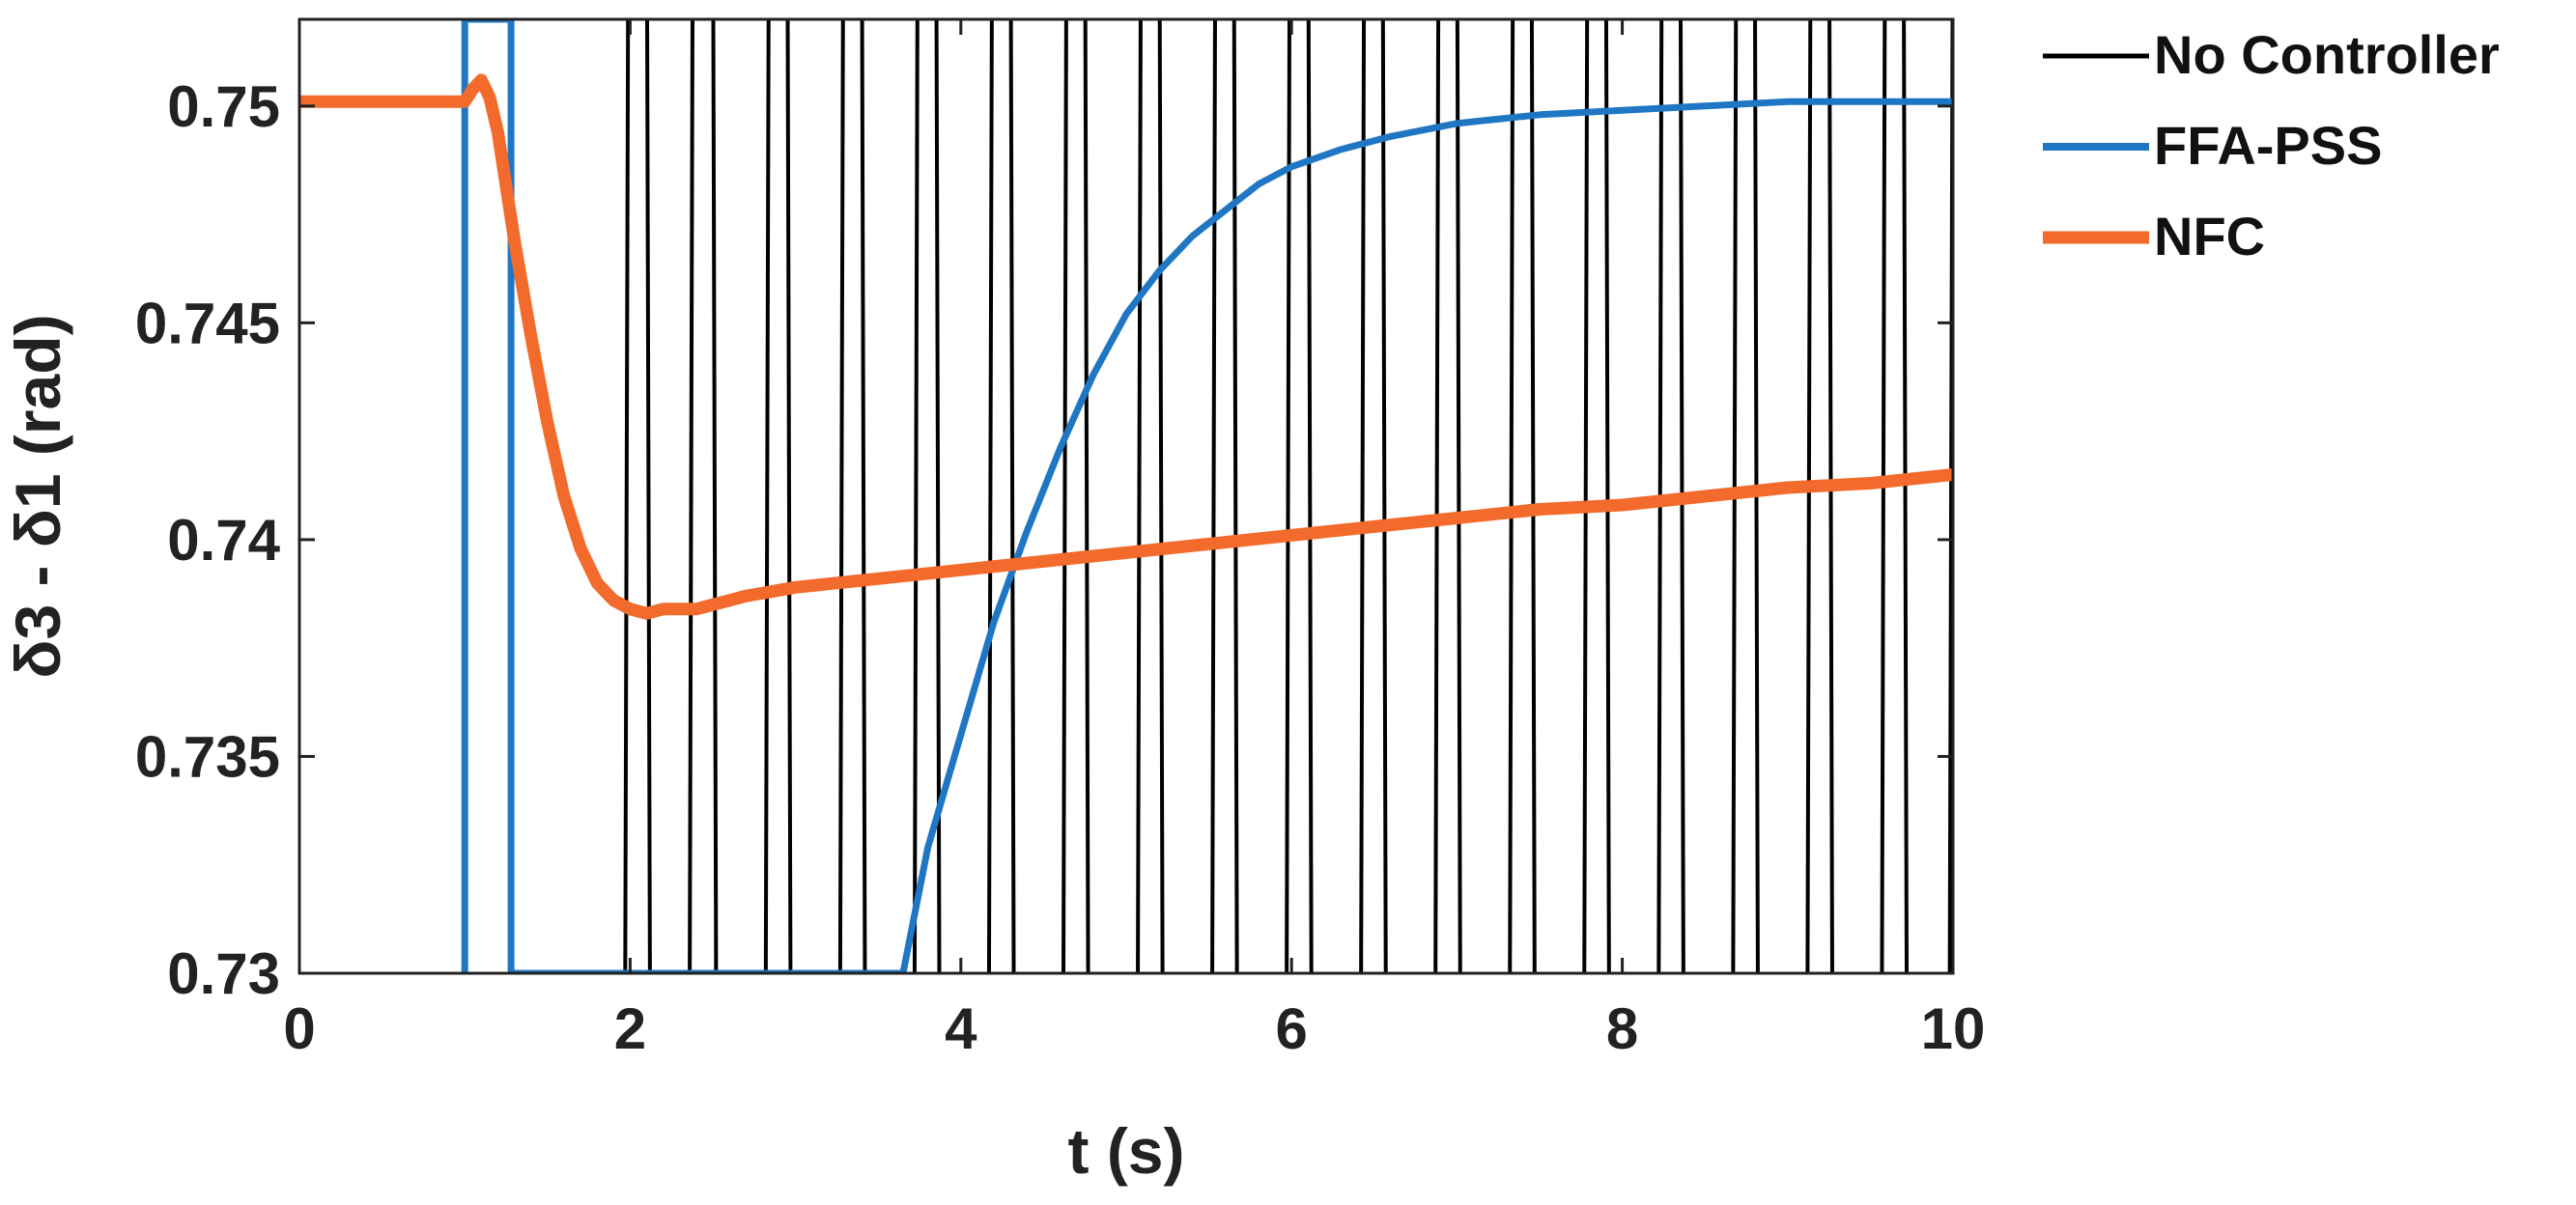 This screenshot has width=2576, height=1205. What do you see at coordinates (1126, 1151) in the screenshot?
I see `x-axis-label: t (s)` at bounding box center [1126, 1151].